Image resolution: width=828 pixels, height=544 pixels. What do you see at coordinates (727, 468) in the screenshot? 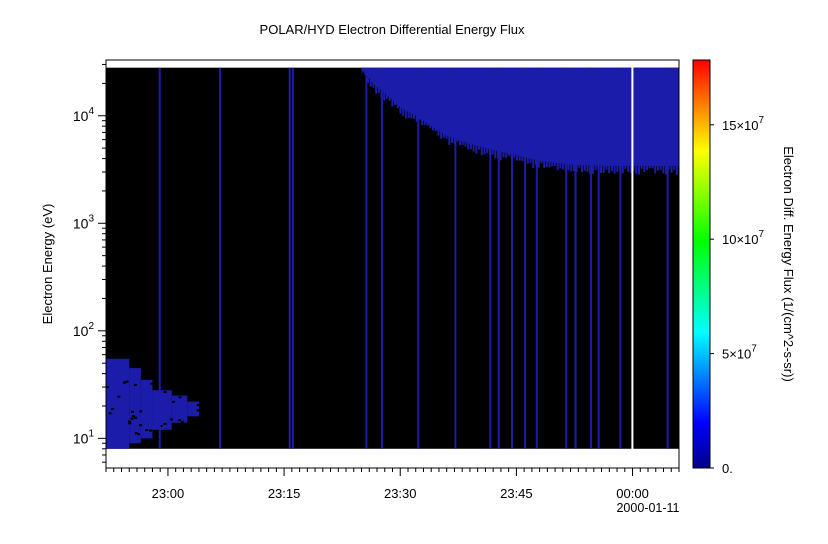
I see `colorbar-tick-label: 0.` at bounding box center [727, 468].